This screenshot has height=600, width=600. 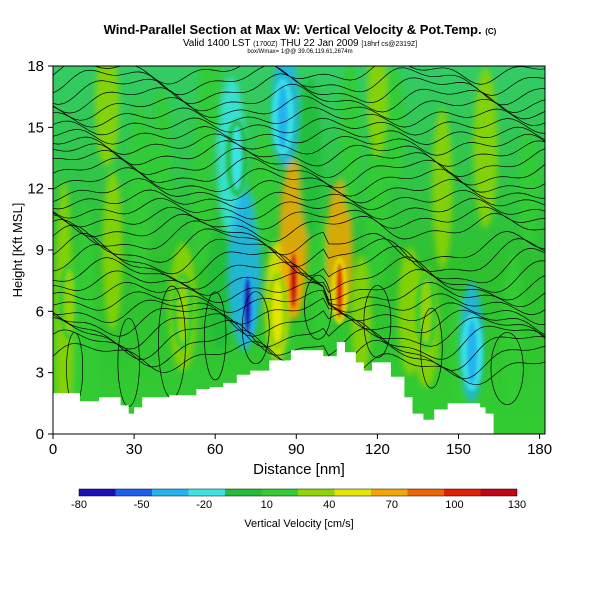 What do you see at coordinates (204, 505) in the screenshot?
I see `colorbar-tick-label: -20` at bounding box center [204, 505].